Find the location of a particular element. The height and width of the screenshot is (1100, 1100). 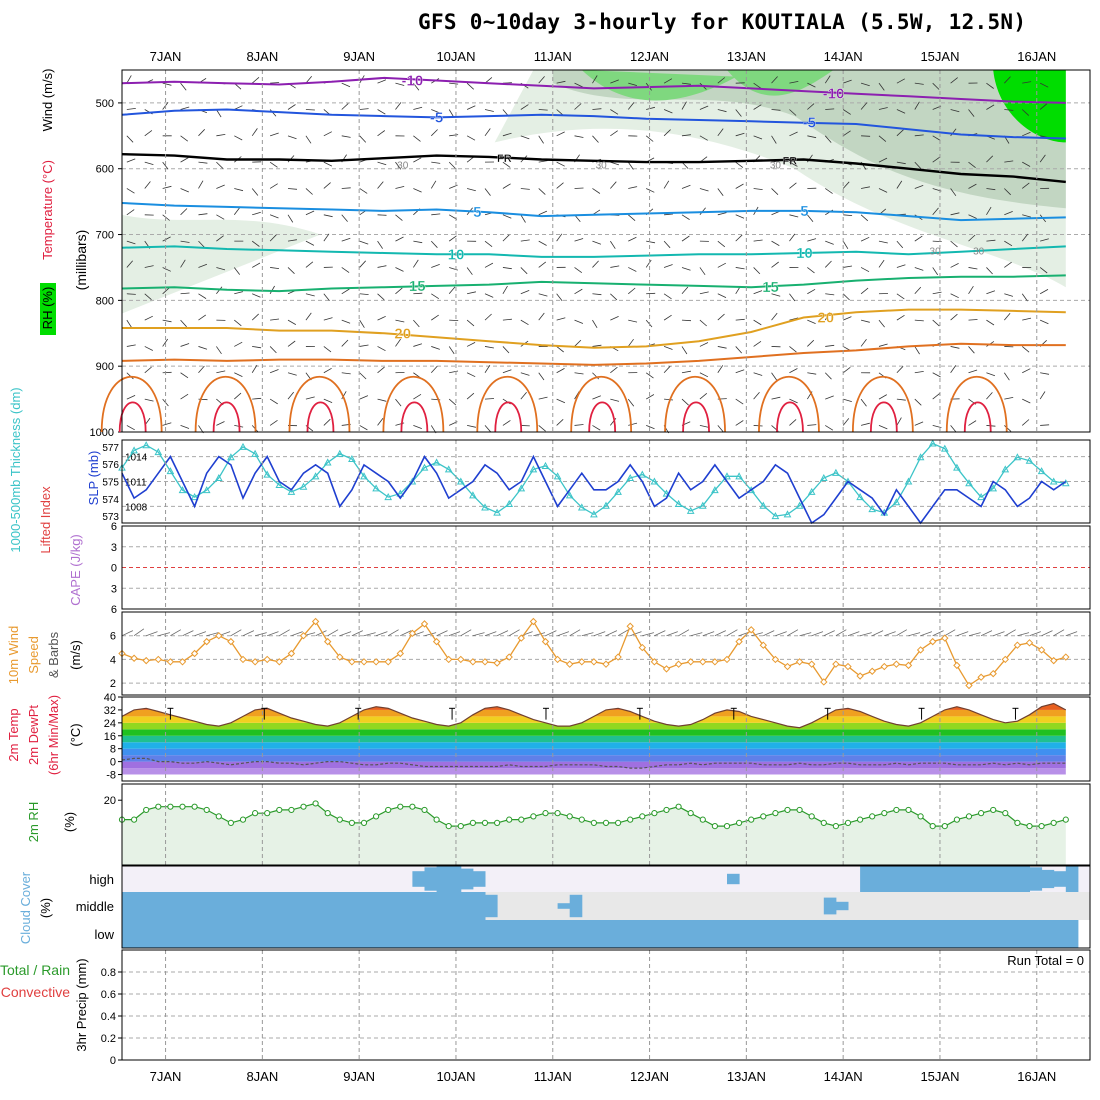

cloud-layer-label: middle is located at coordinates (95, 906).